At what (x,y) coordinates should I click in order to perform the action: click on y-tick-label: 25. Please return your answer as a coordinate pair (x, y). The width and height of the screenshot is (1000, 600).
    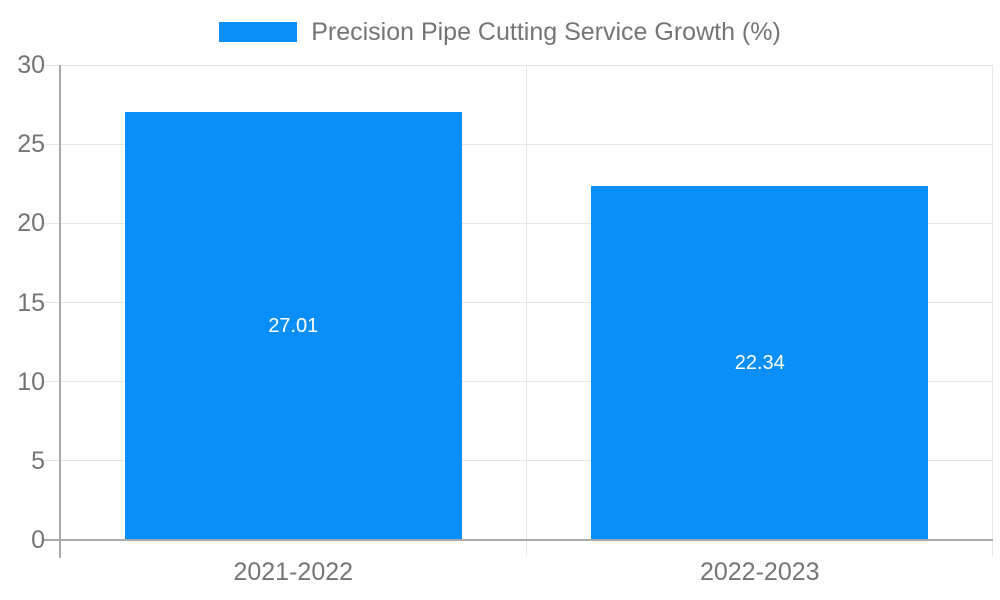
    Looking at the image, I should click on (31, 144).